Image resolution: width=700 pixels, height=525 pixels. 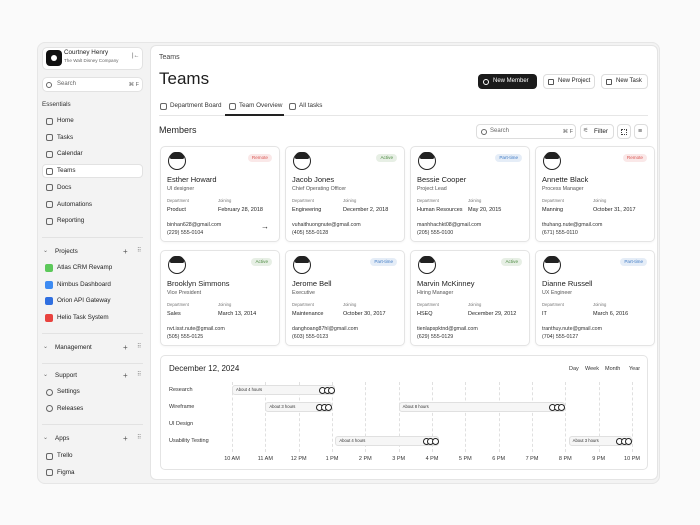 What do you see at coordinates (435, 292) in the screenshot?
I see `member-role: Hiring Manager` at bounding box center [435, 292].